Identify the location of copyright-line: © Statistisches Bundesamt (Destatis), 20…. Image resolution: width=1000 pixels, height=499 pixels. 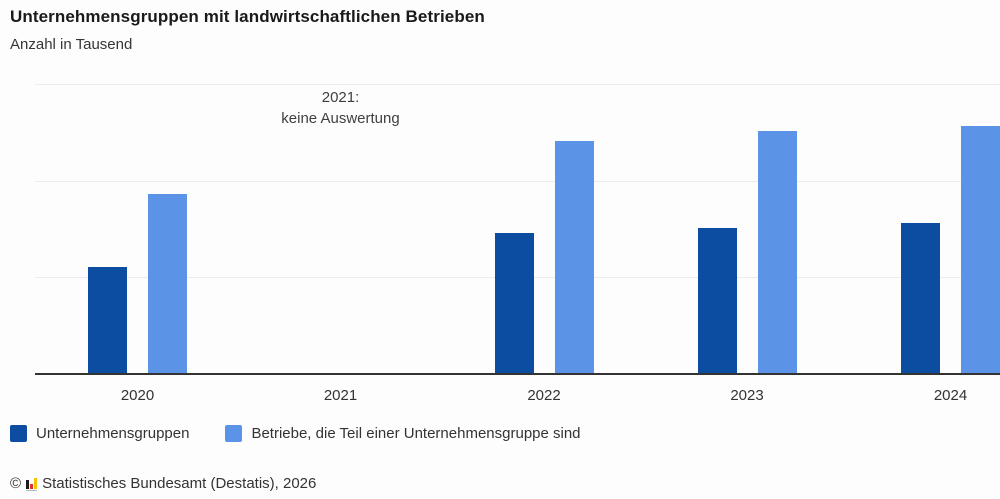
(163, 483).